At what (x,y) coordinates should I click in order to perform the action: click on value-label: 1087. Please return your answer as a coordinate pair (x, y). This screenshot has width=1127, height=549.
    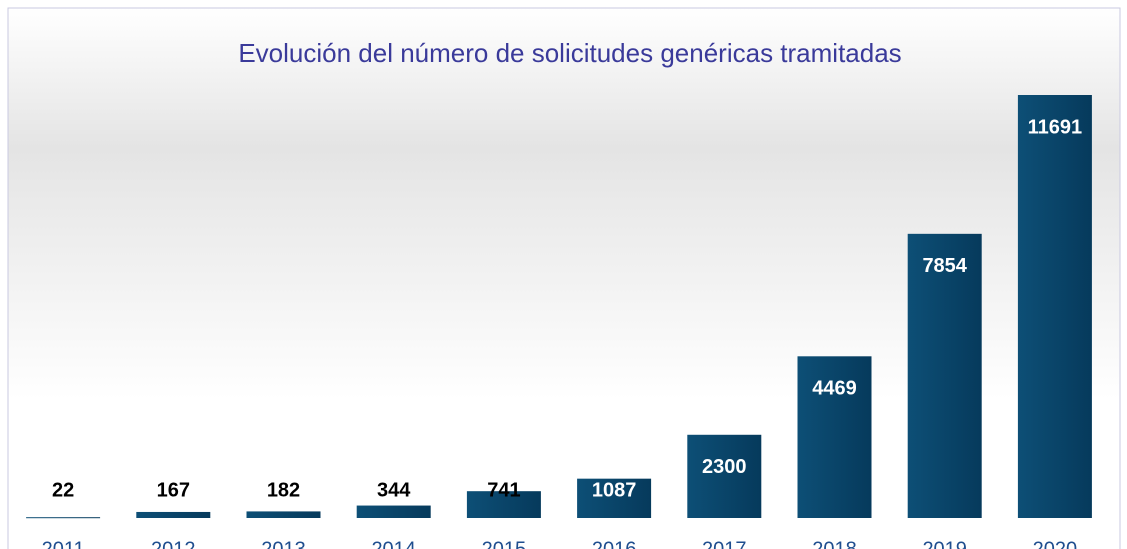
    Looking at the image, I should click on (614, 490).